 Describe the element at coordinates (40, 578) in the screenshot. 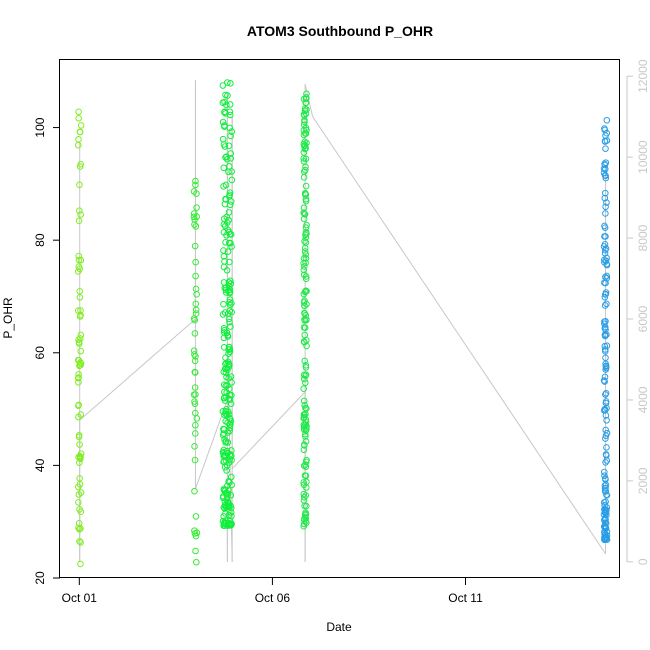

I see `y-tick-label: 20` at that location.